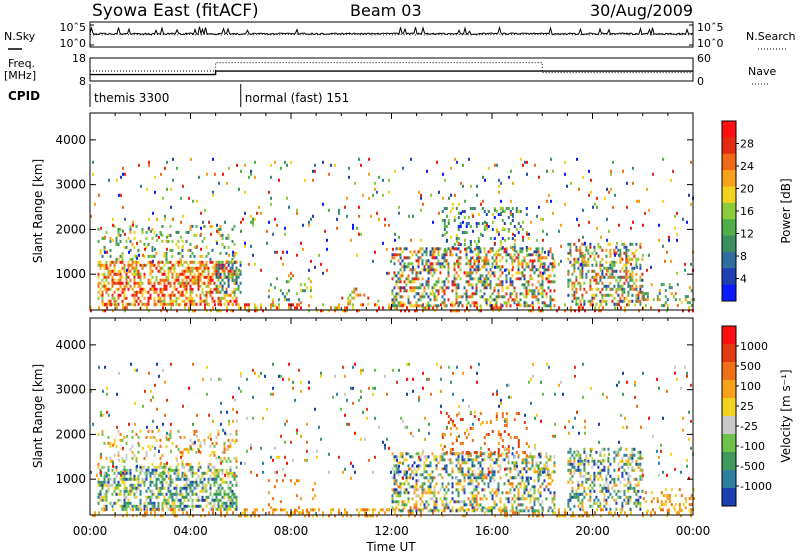 This screenshot has width=800, height=554. I want to click on colorbar-tick-label: 12, so click(747, 234).